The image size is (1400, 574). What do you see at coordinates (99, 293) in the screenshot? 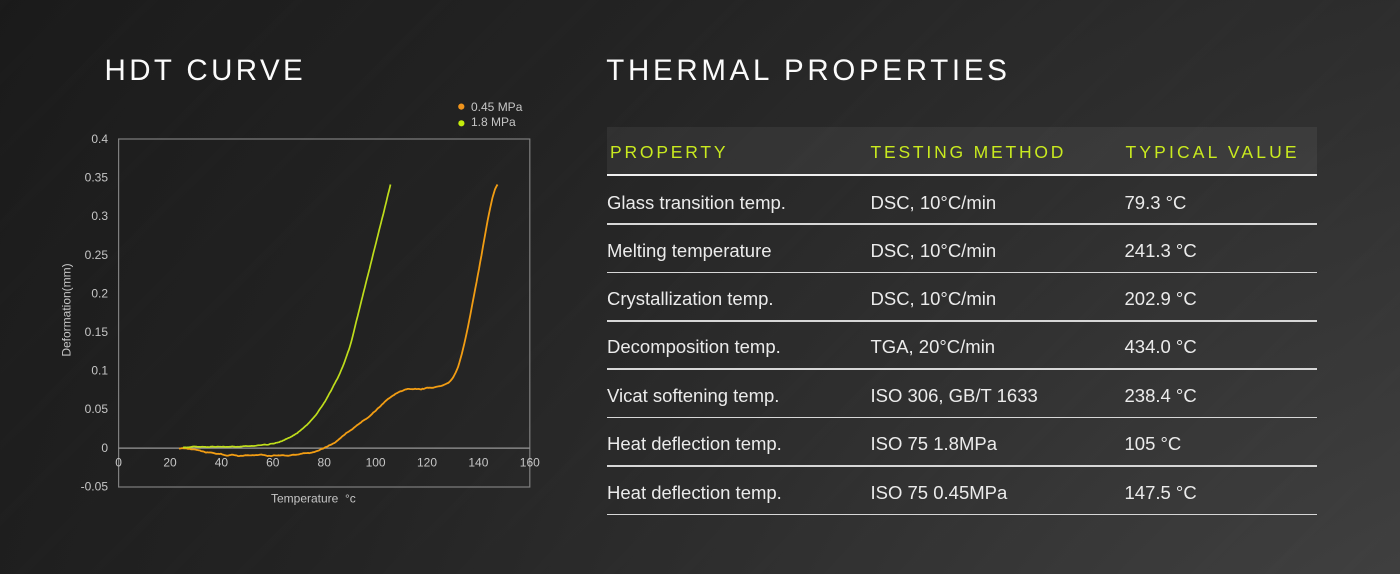
I see `svg-text: 0.2` at bounding box center [99, 293].